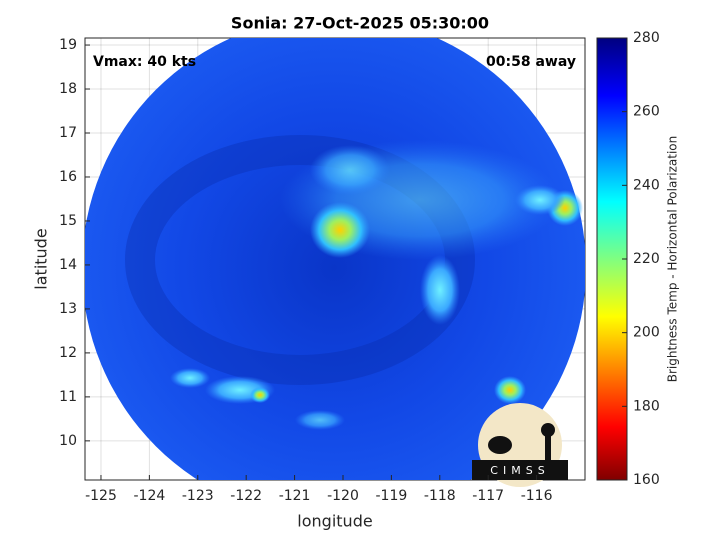 This screenshot has height=544, width=720. I want to click on y-tick-label: 10, so click(68, 441).